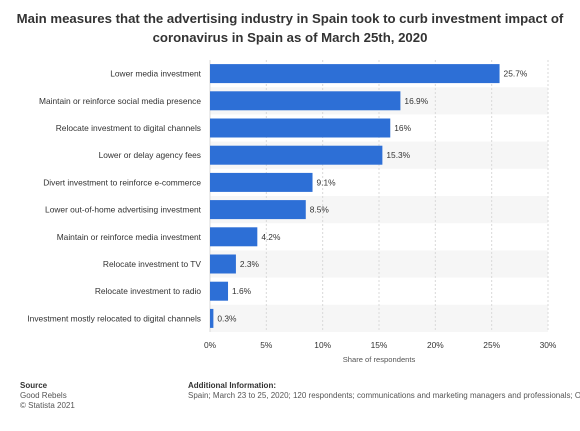 The image size is (580, 431). What do you see at coordinates (322, 345) in the screenshot?
I see `x-tick-label: 10%` at bounding box center [322, 345].